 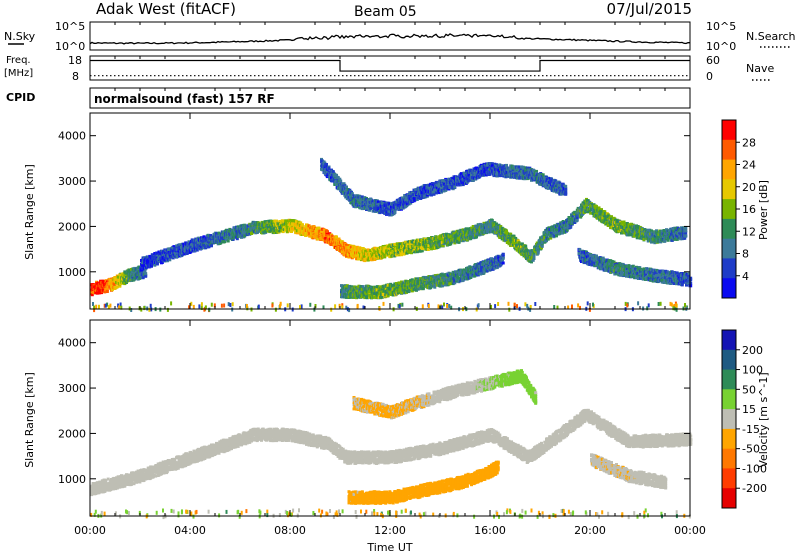 I want to click on noise-right-label: N.Search, so click(x=771, y=36).